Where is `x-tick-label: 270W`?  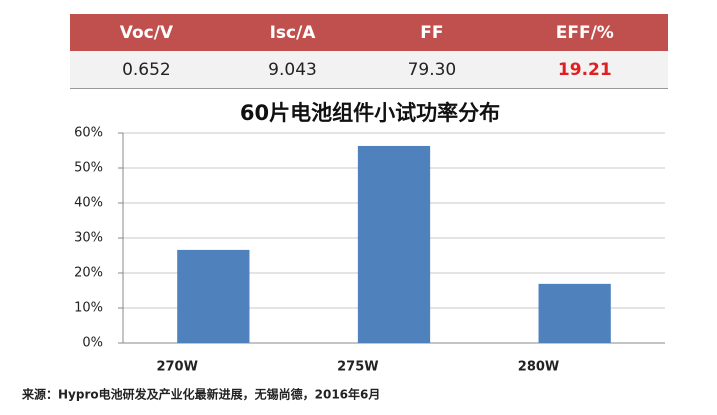 x-tick-label: 270W is located at coordinates (176, 367).